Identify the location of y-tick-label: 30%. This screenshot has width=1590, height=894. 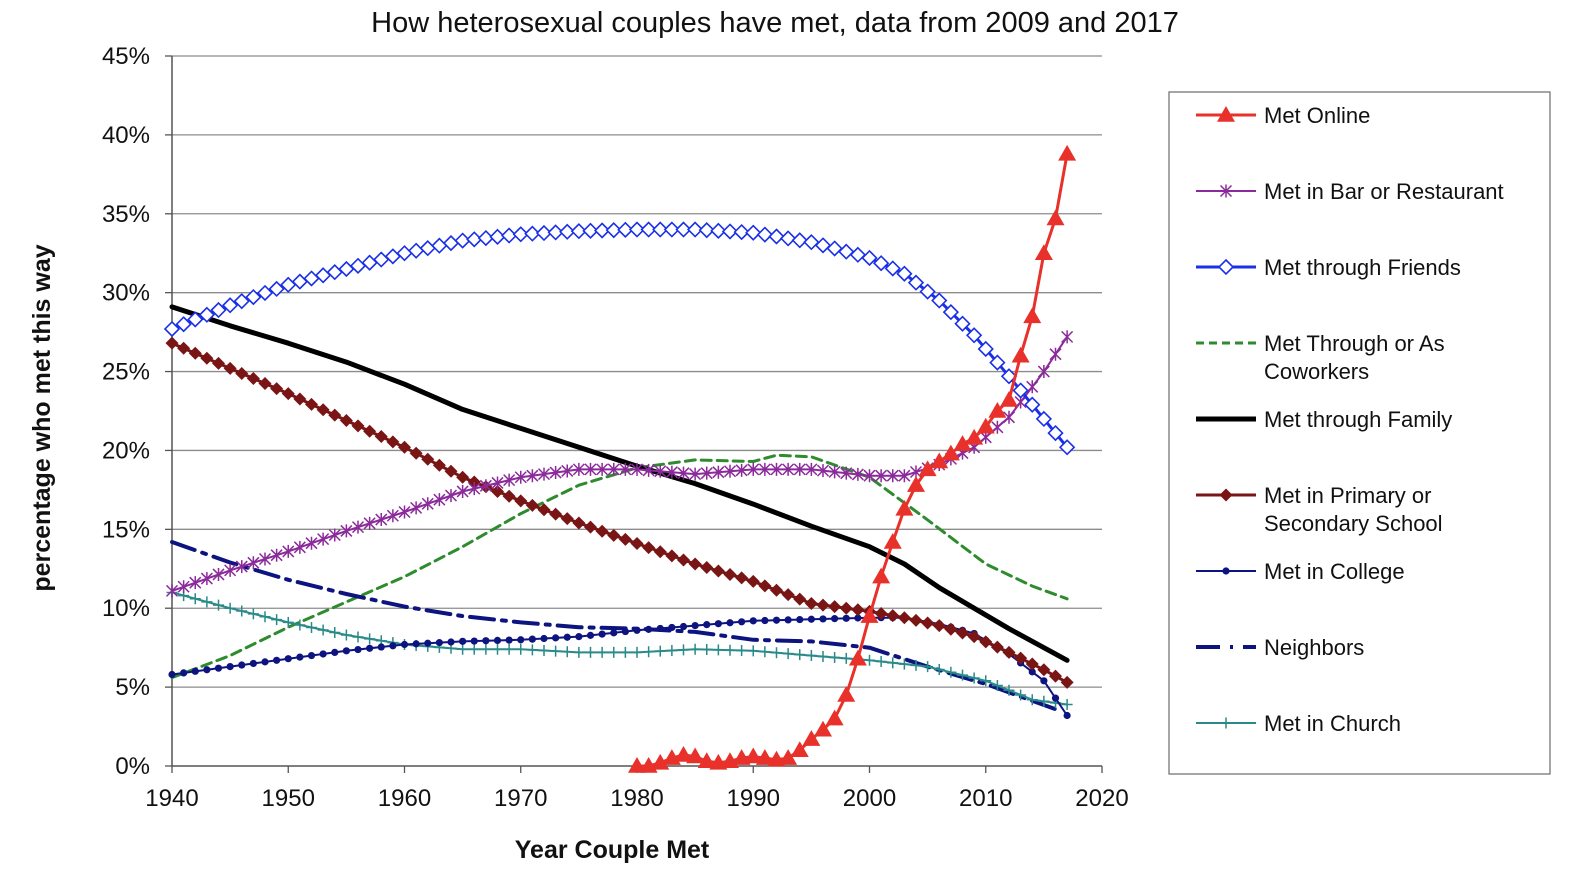
(126, 293).